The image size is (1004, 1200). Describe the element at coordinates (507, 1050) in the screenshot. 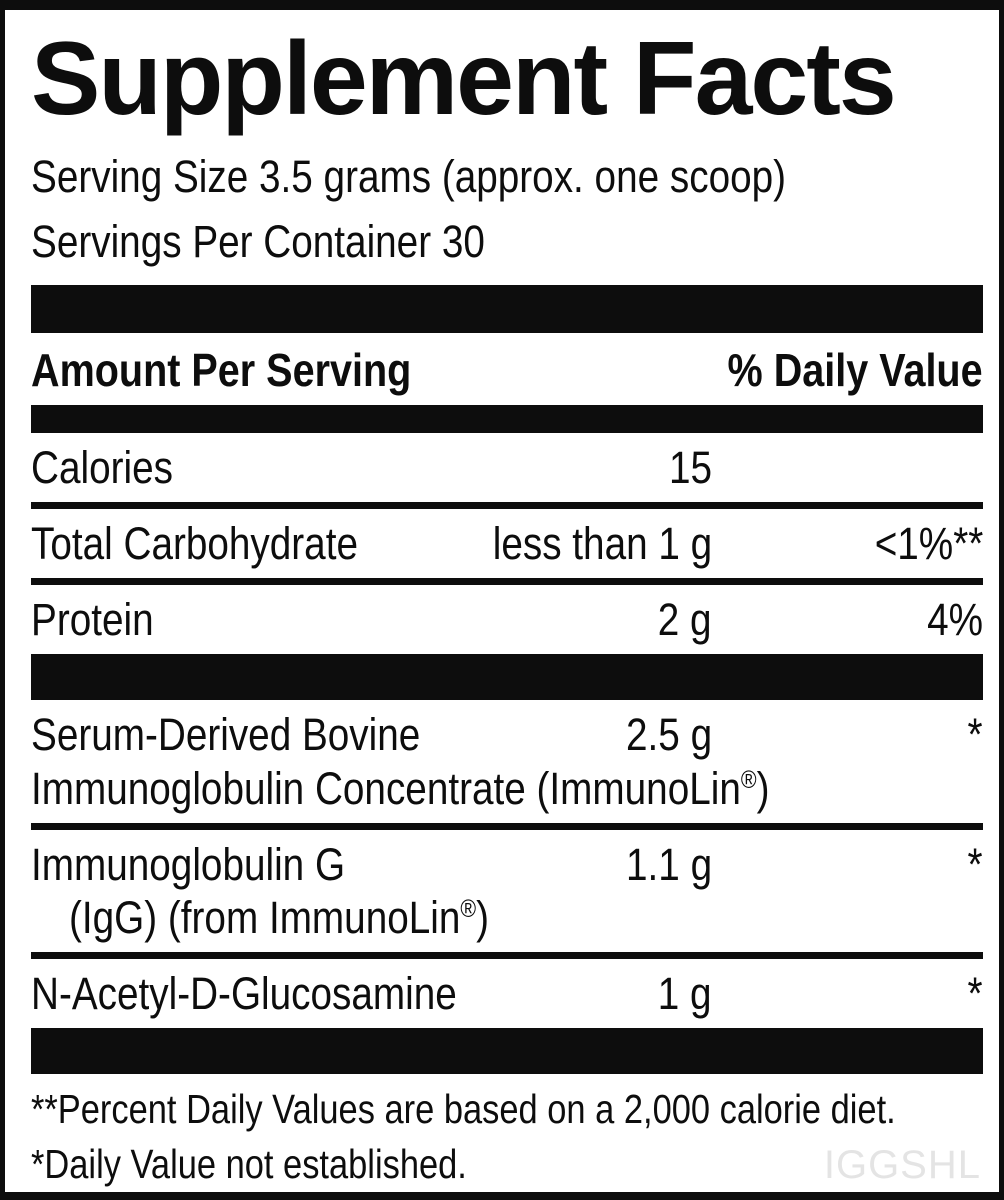

I see `footer-divider-bar` at that location.